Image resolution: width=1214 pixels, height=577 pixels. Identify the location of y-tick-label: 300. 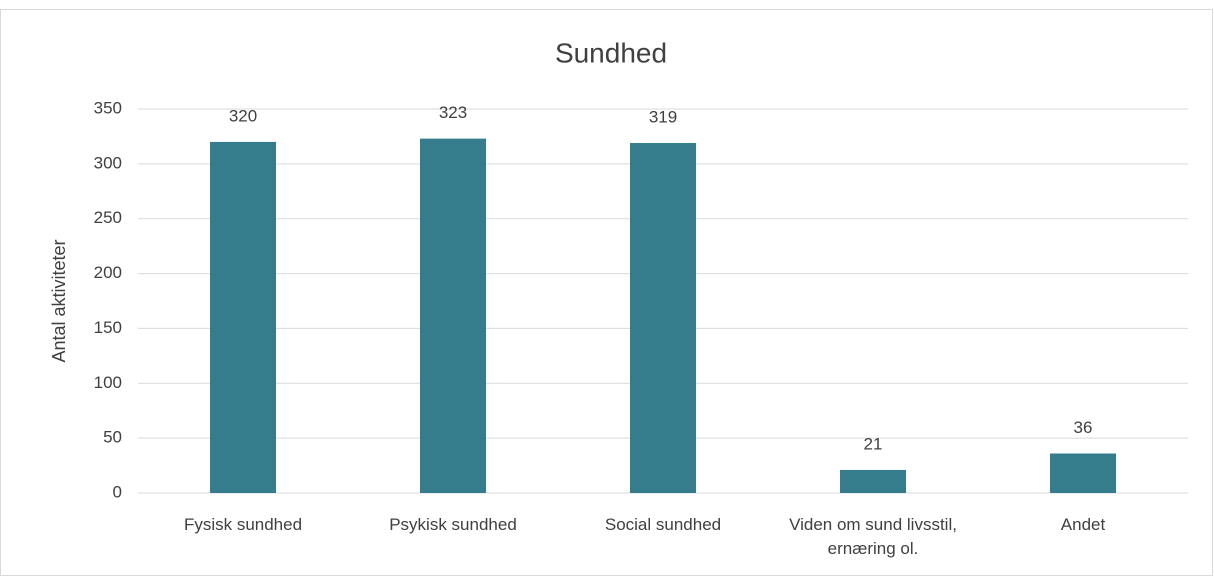
(108, 162).